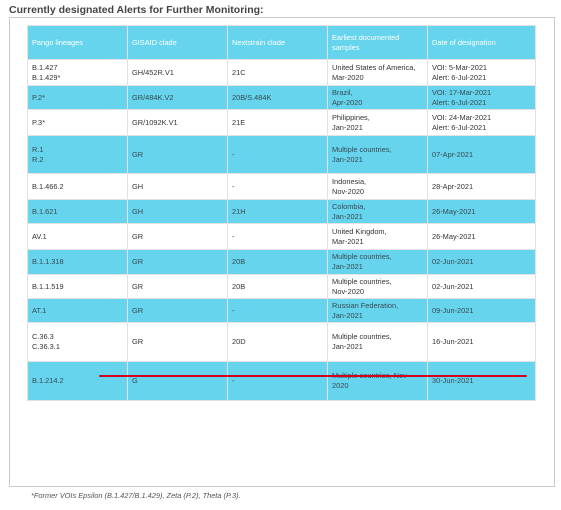  Describe the element at coordinates (377, 42) in the screenshot. I see `header-earliest-samples: Earliest documented samples` at that location.